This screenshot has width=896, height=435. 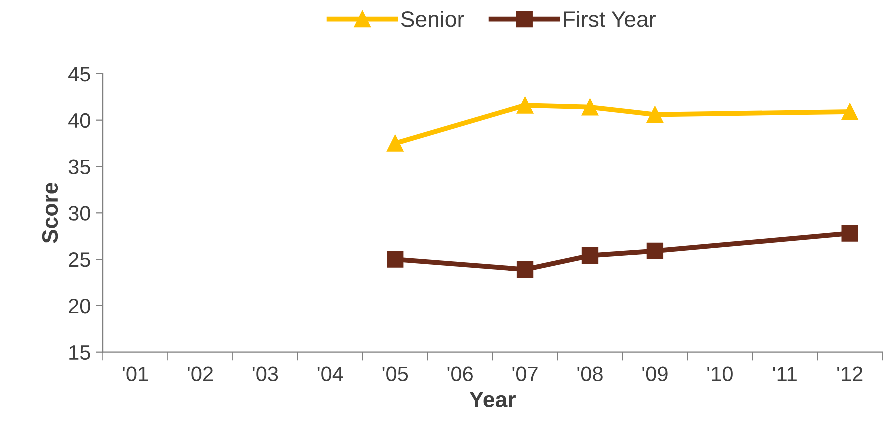 What do you see at coordinates (395, 374) in the screenshot?
I see `x-tick-label: '05` at bounding box center [395, 374].